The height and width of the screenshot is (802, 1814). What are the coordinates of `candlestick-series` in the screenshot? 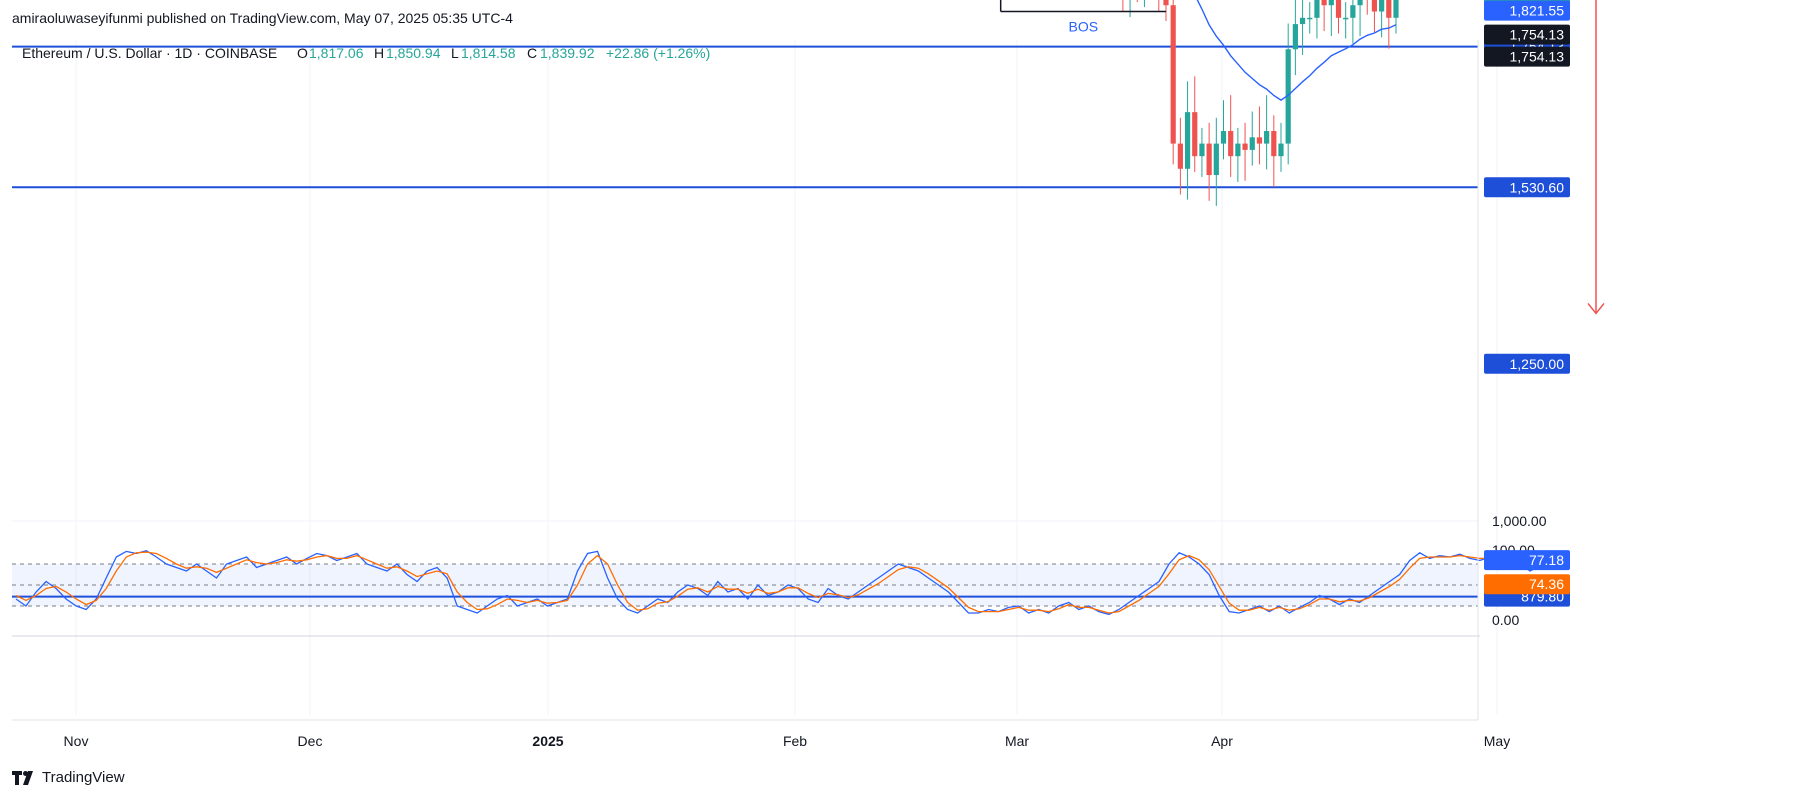 It's located at (1260, 103).